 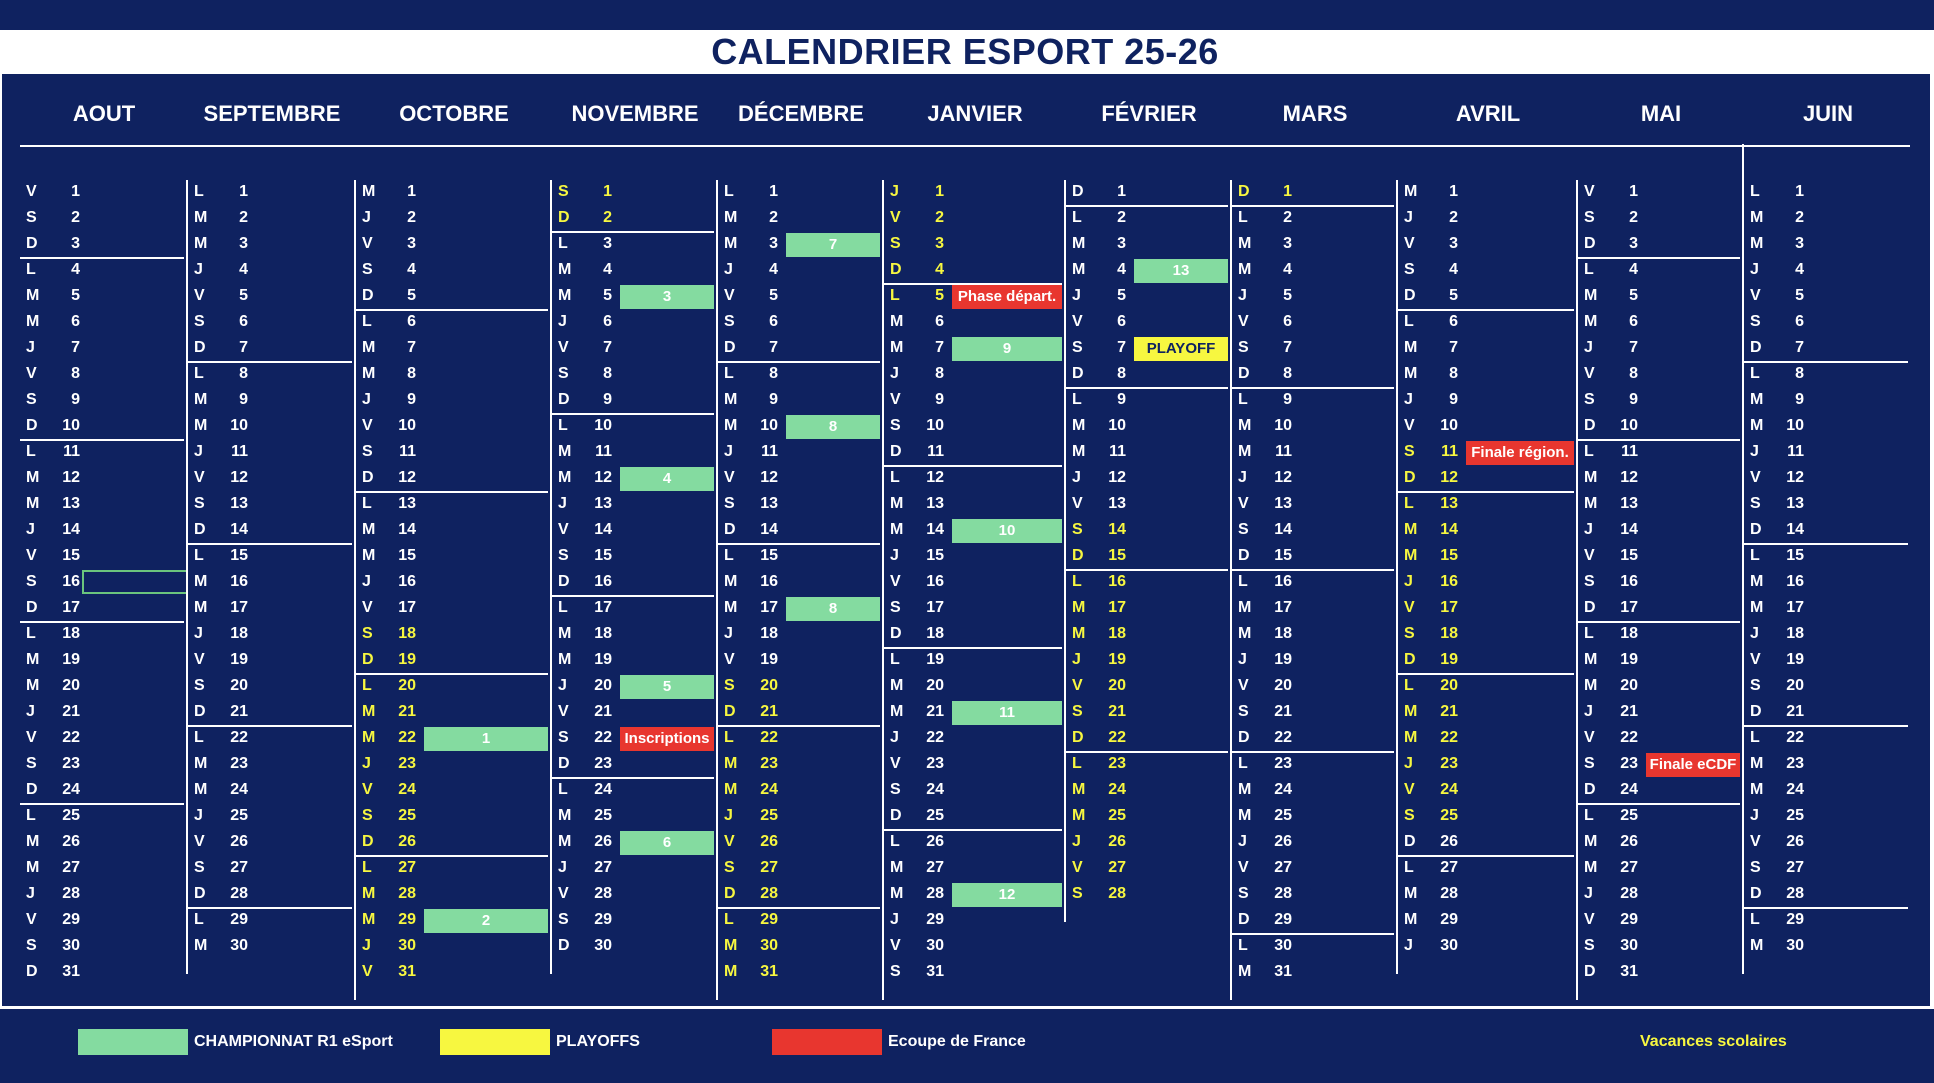 I want to click on day-cell: L 16, so click(x=1149, y=583).